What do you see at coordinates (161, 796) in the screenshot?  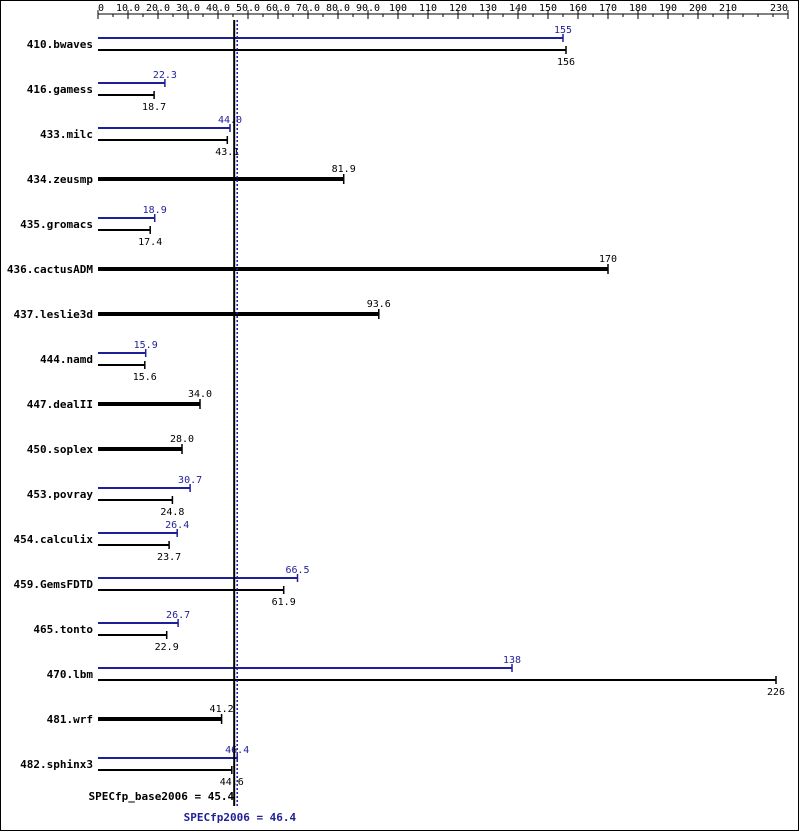 I see `base-reference-label: SPECfp_base2006 = 45.4` at bounding box center [161, 796].